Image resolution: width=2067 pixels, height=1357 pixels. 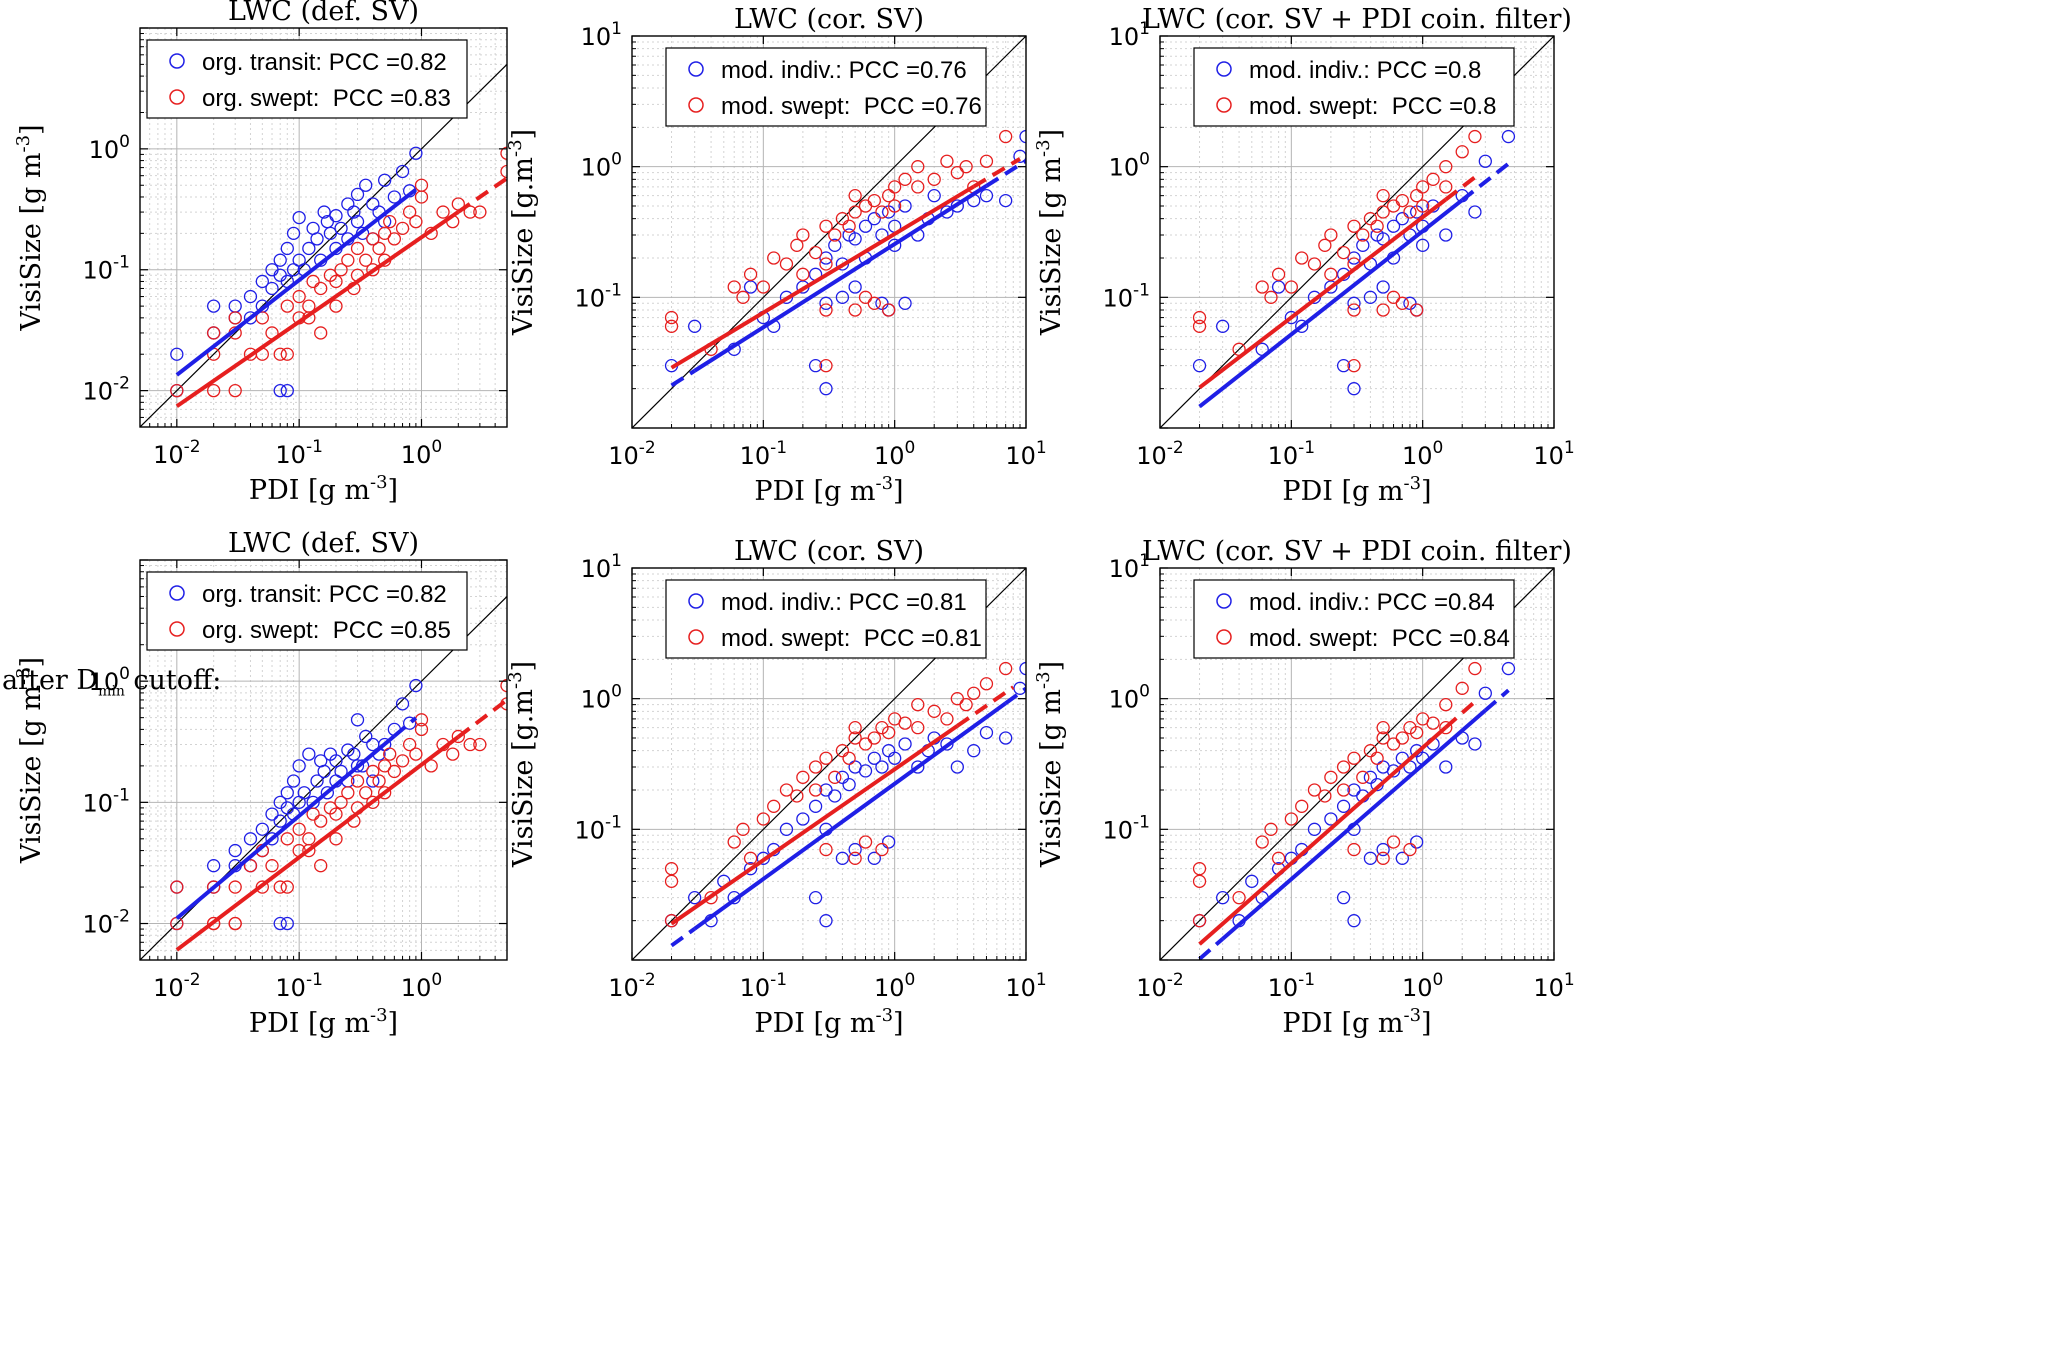 I want to click on y-tick-label: 101, so click(x=1129, y=35).